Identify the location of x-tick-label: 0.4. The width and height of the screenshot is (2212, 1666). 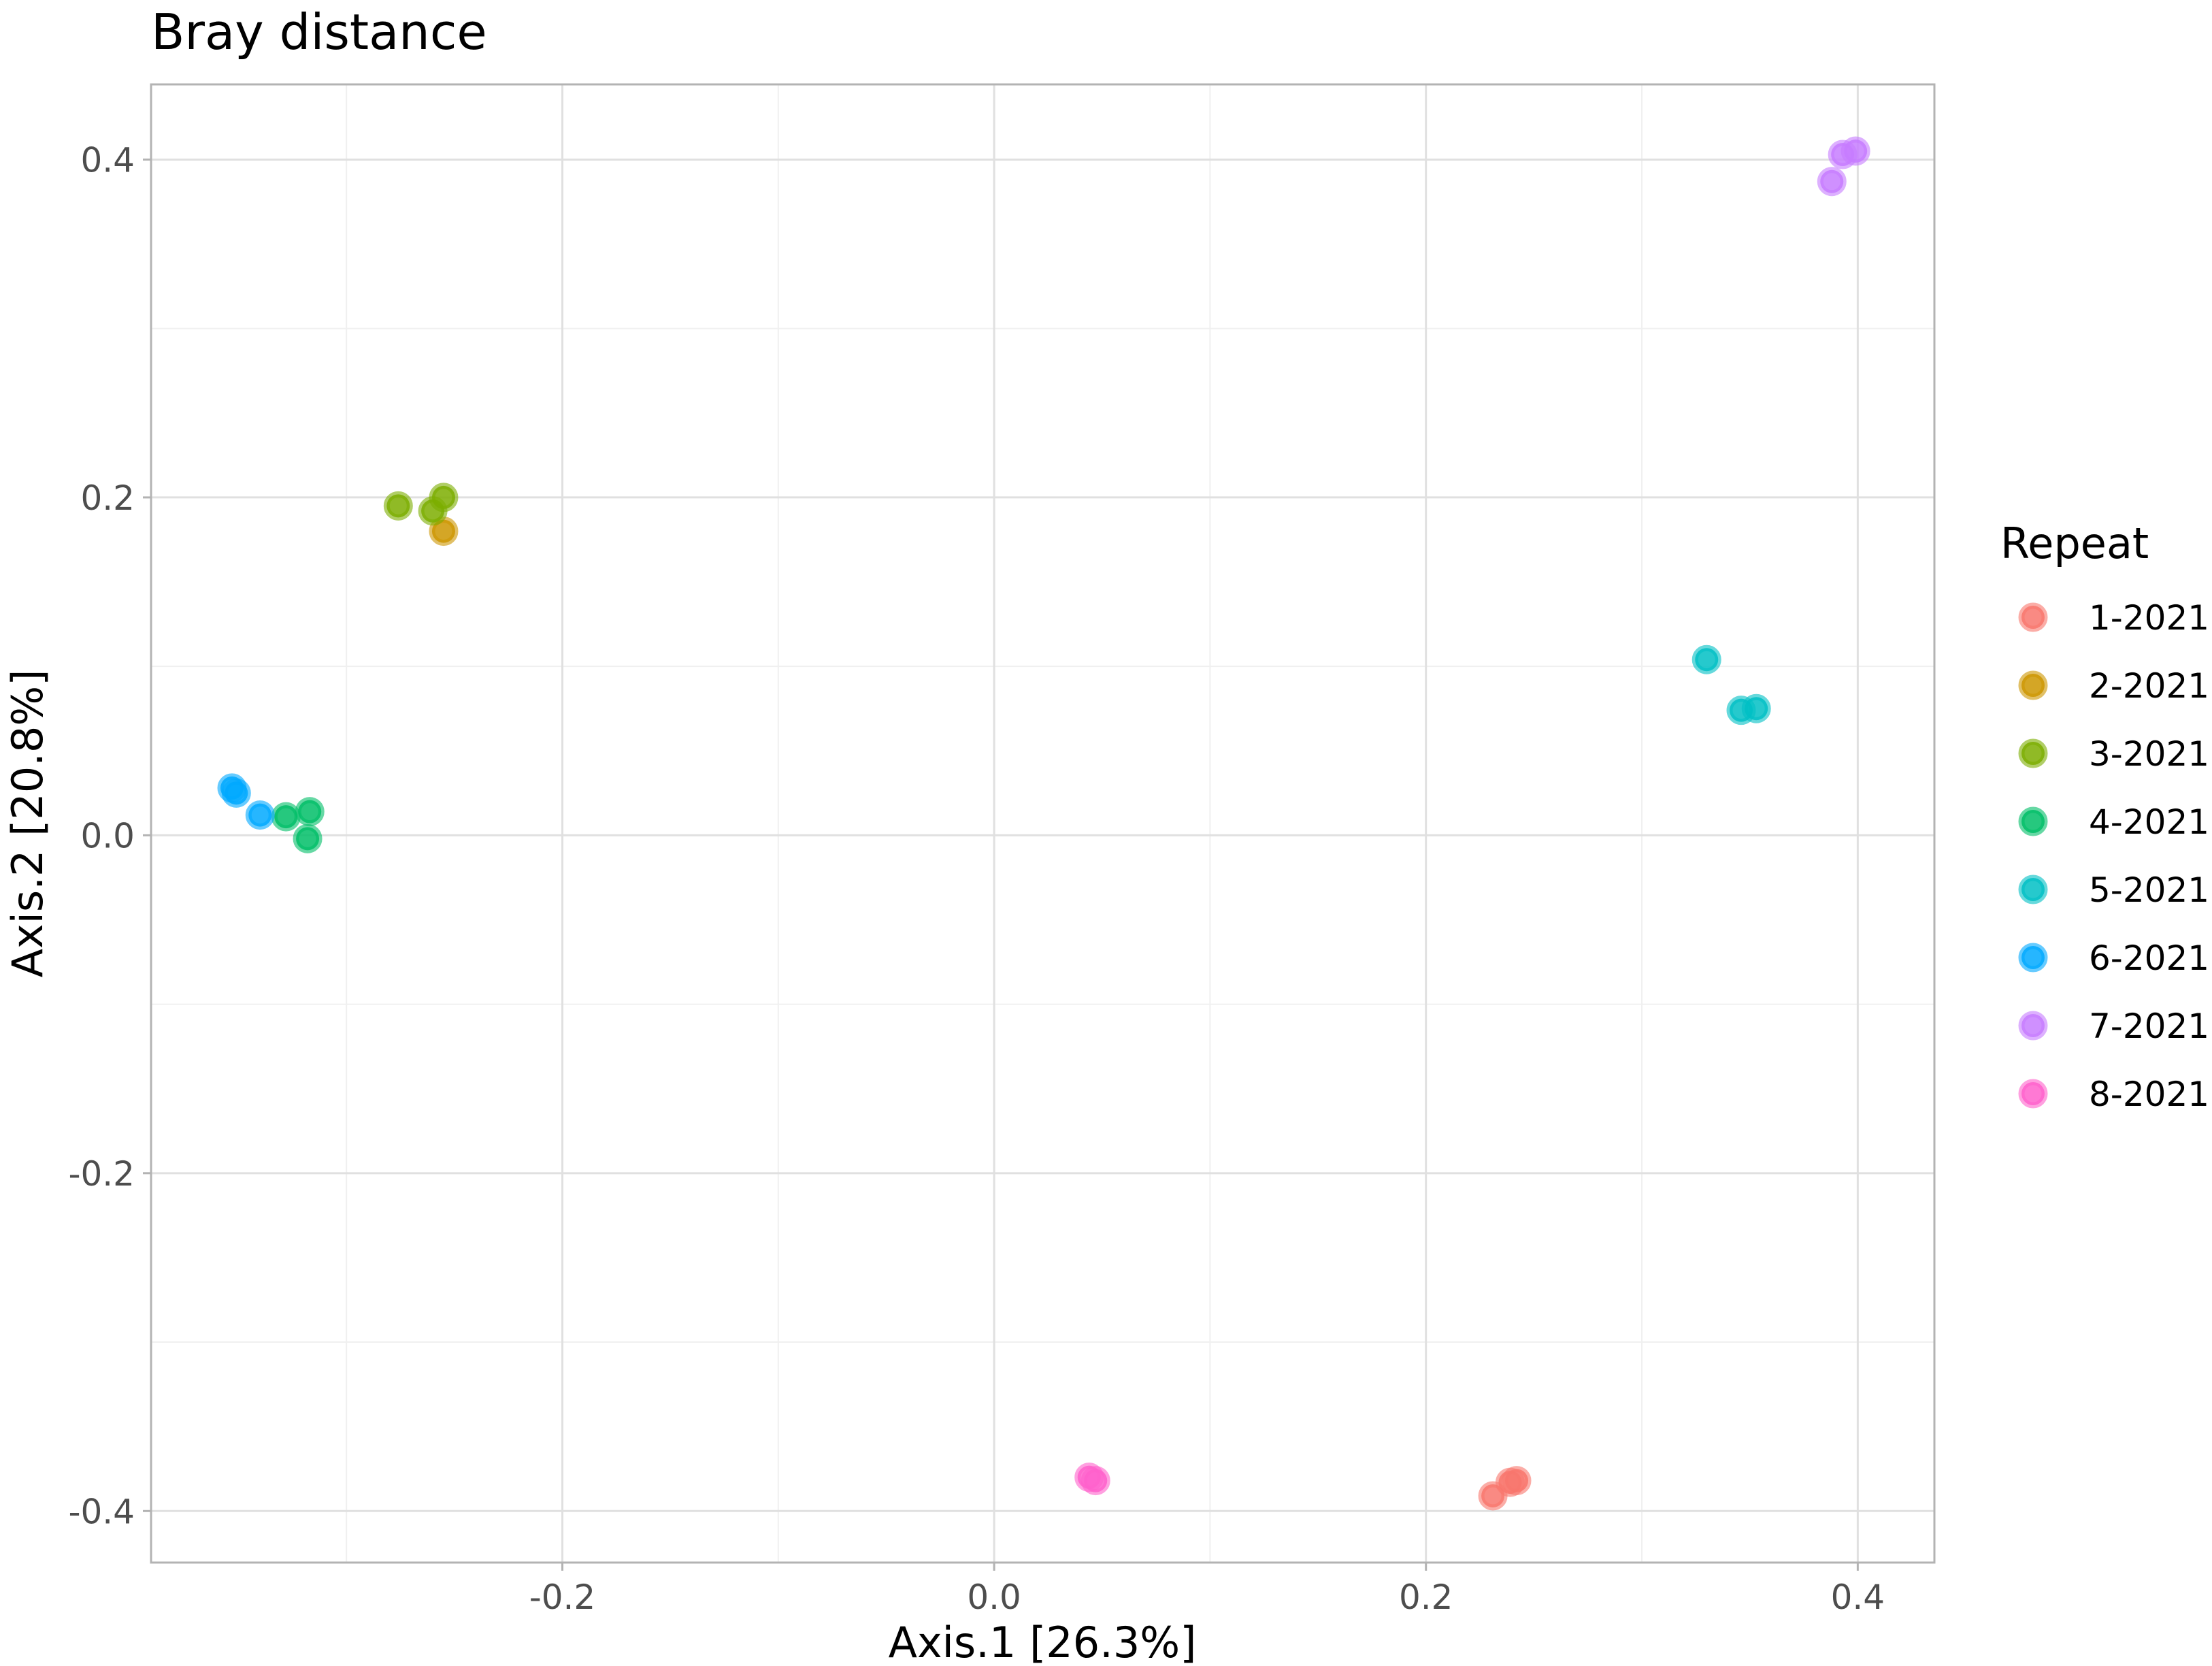
(1858, 1598).